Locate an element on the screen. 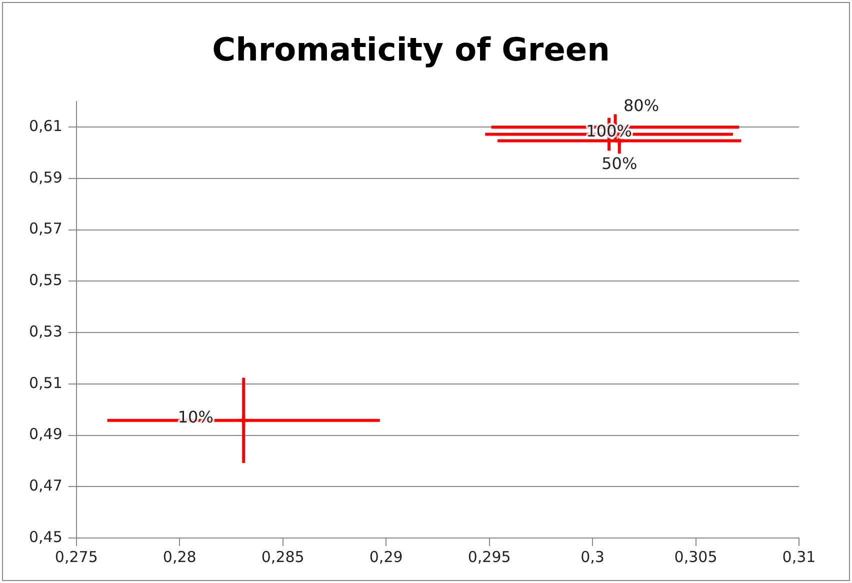 Image resolution: width=852 pixels, height=583 pixels. x-tick-label: 0,28 is located at coordinates (179, 557).